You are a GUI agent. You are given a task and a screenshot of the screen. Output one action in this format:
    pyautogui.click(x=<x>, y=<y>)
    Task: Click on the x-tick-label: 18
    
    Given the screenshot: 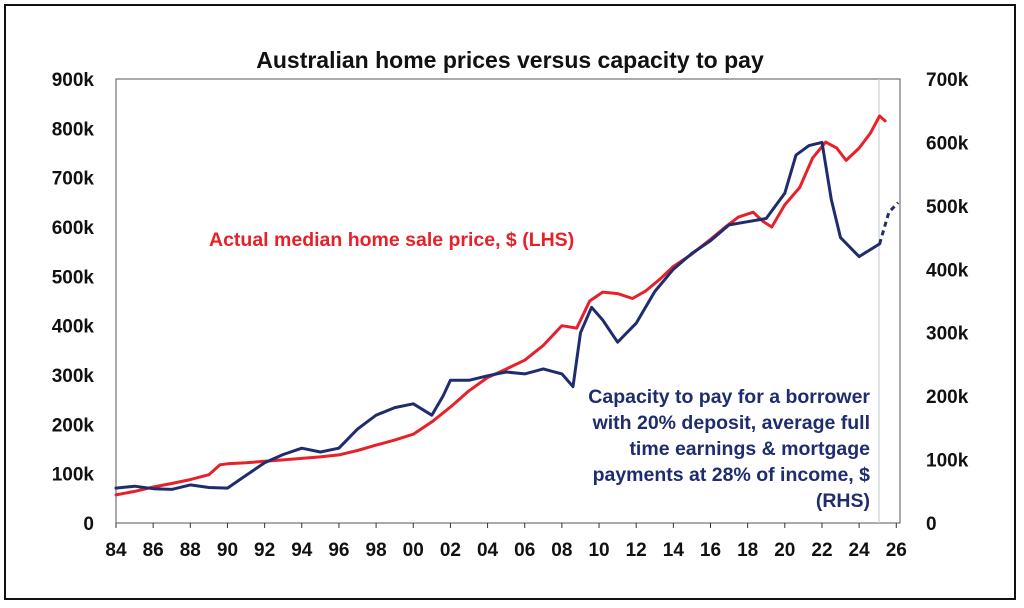 What is the action you would take?
    pyautogui.click(x=747, y=550)
    